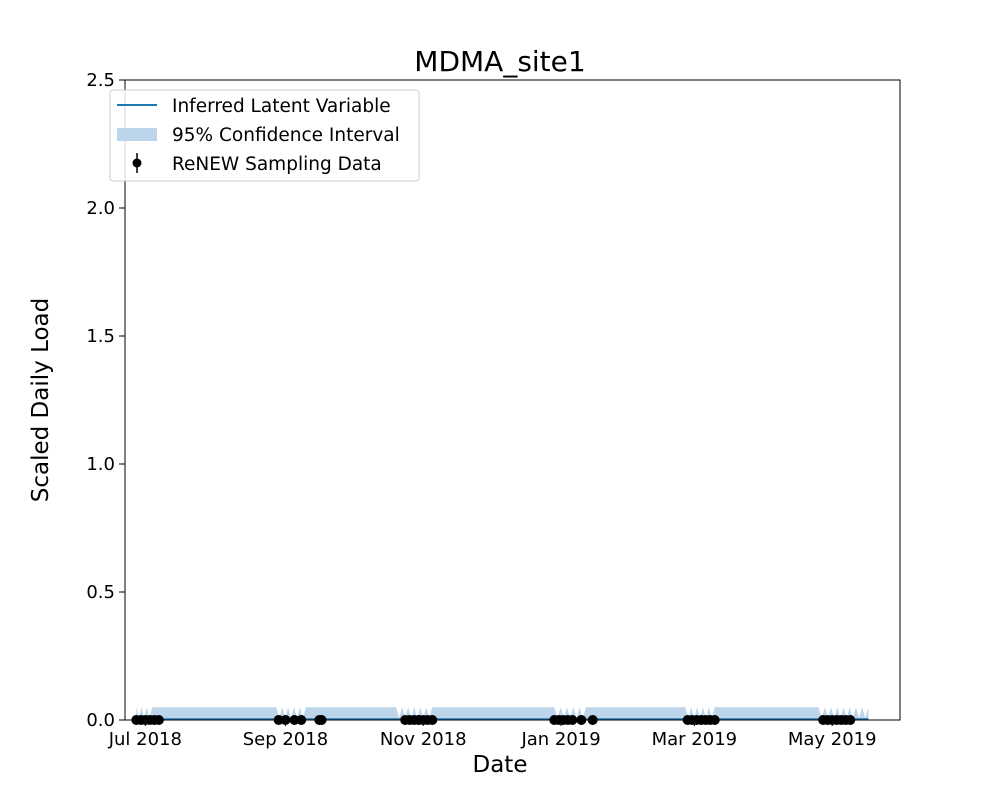  I want to click on x-tick-label: Jan 2019, so click(560, 739).